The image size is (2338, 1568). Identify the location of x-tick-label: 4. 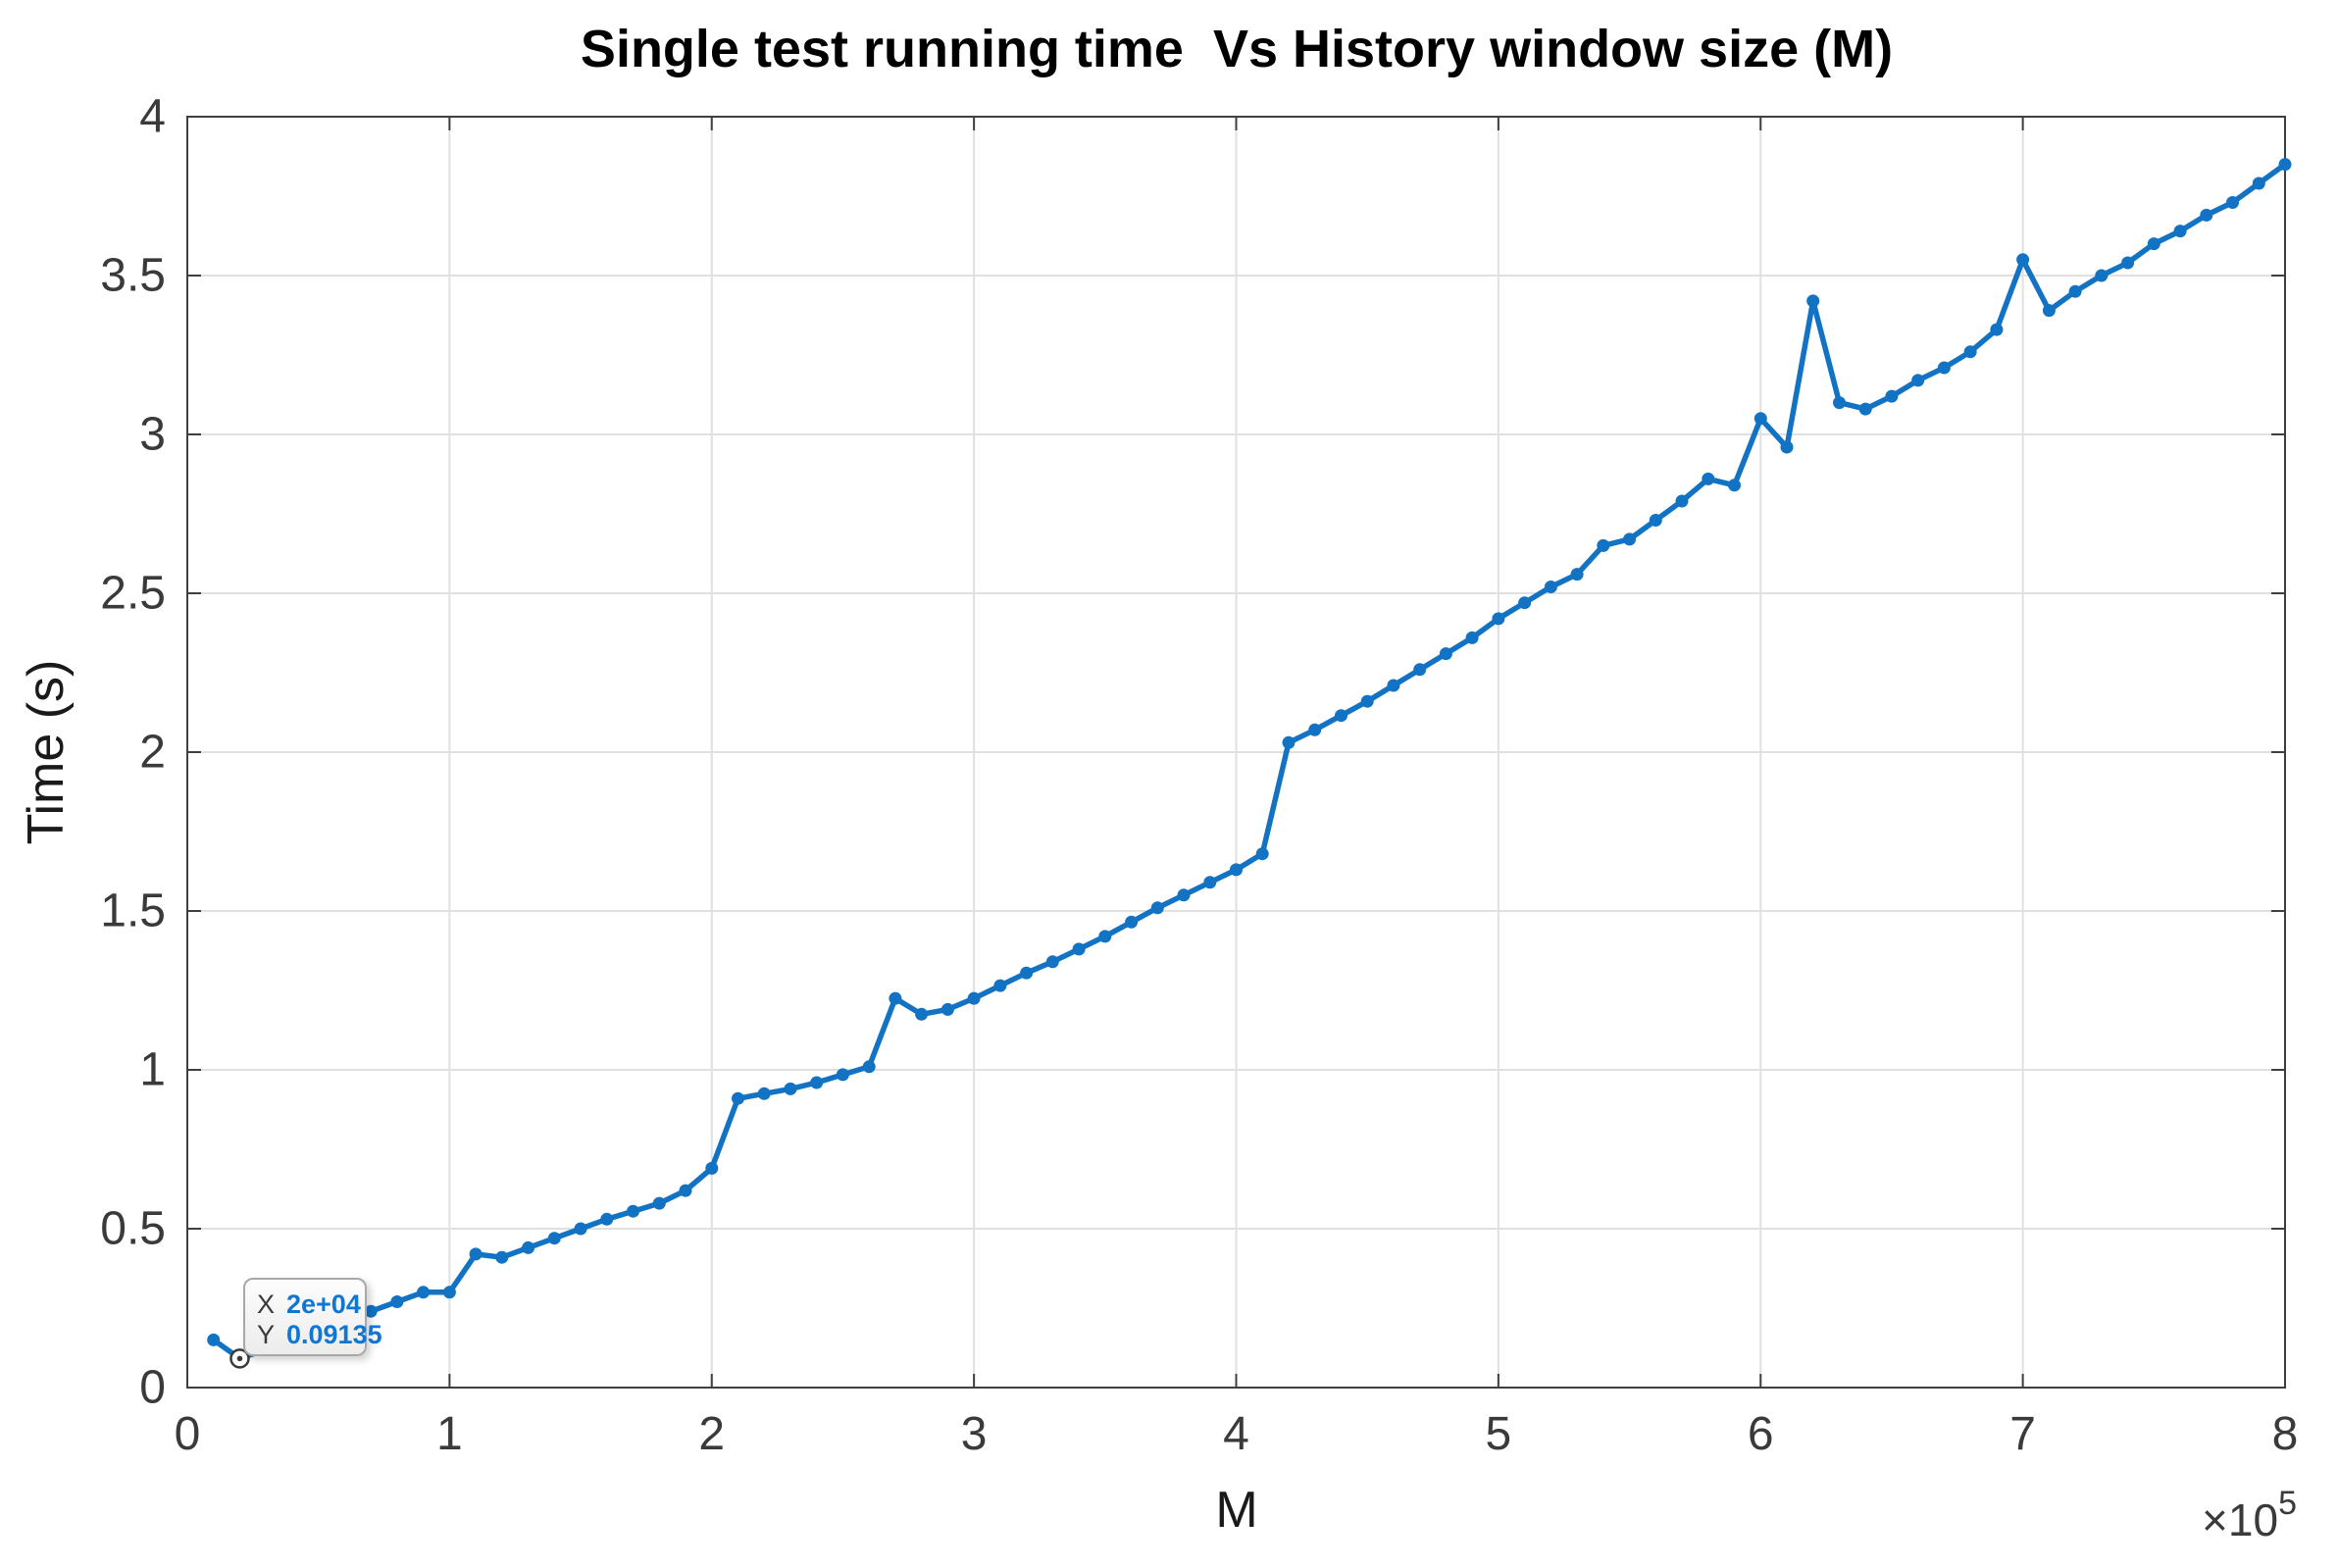
(1236, 1434).